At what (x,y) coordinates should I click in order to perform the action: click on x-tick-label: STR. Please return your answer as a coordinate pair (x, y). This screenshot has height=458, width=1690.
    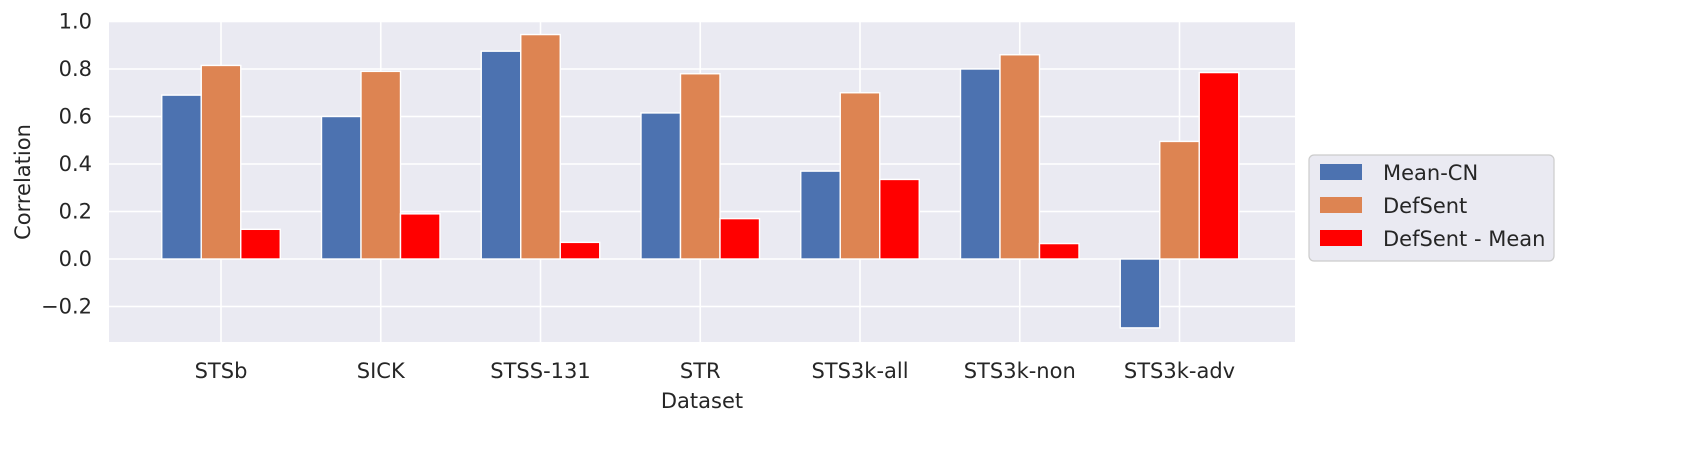
    Looking at the image, I should click on (700, 371).